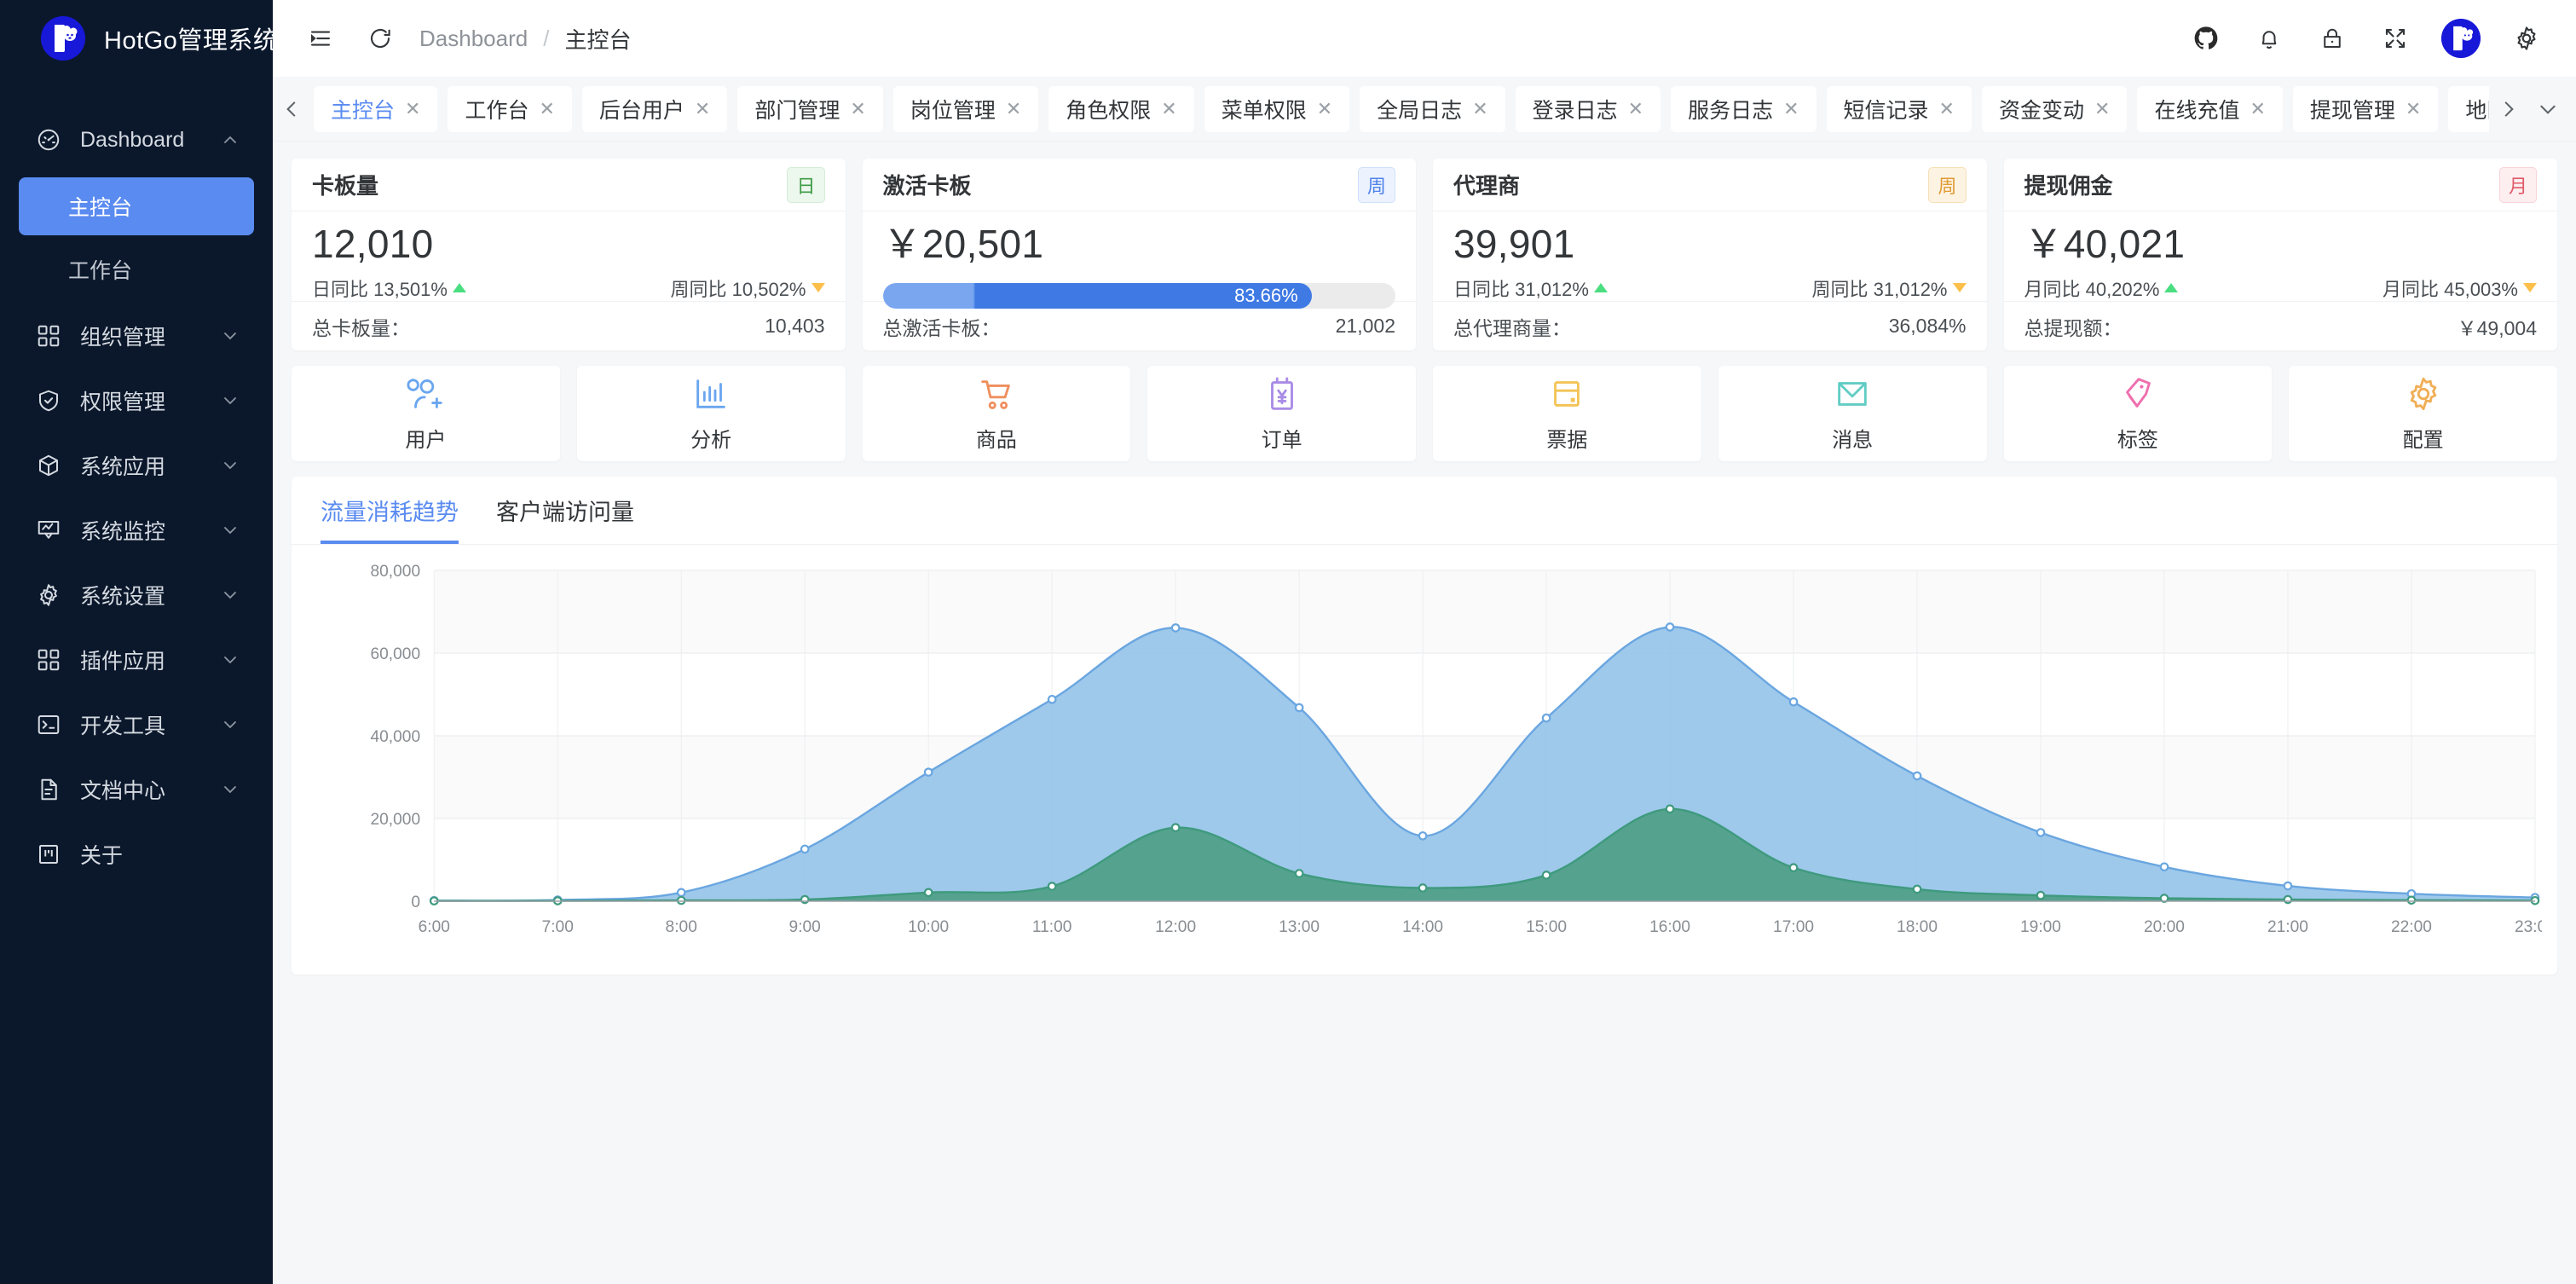  I want to click on sidebar-item-sysapp: 系统应用, so click(136, 466).